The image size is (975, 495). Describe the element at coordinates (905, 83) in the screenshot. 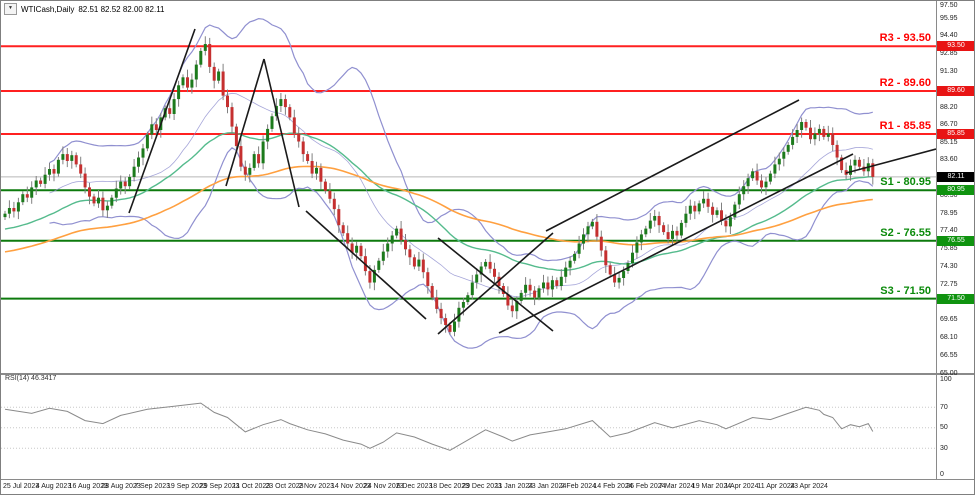

I see `level-label-r2: R2 - 89.60` at that location.